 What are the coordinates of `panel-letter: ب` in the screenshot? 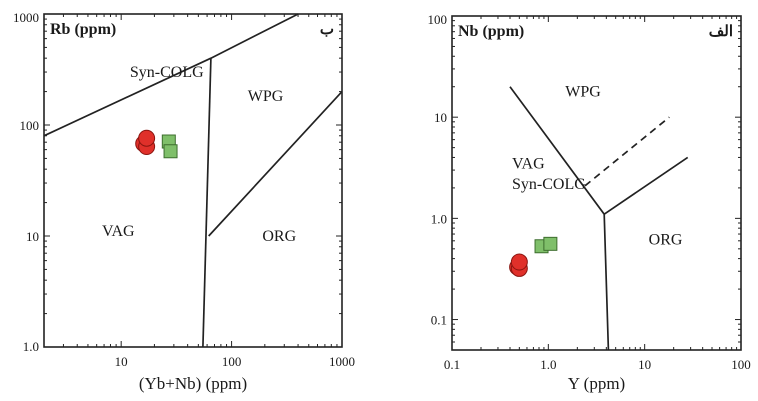 It's located at (327, 30).